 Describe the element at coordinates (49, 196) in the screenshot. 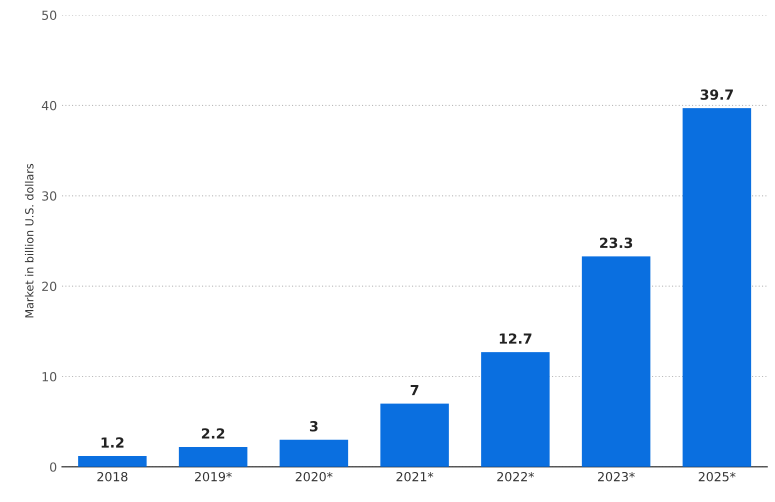

I see `y-tick-label: 30` at that location.